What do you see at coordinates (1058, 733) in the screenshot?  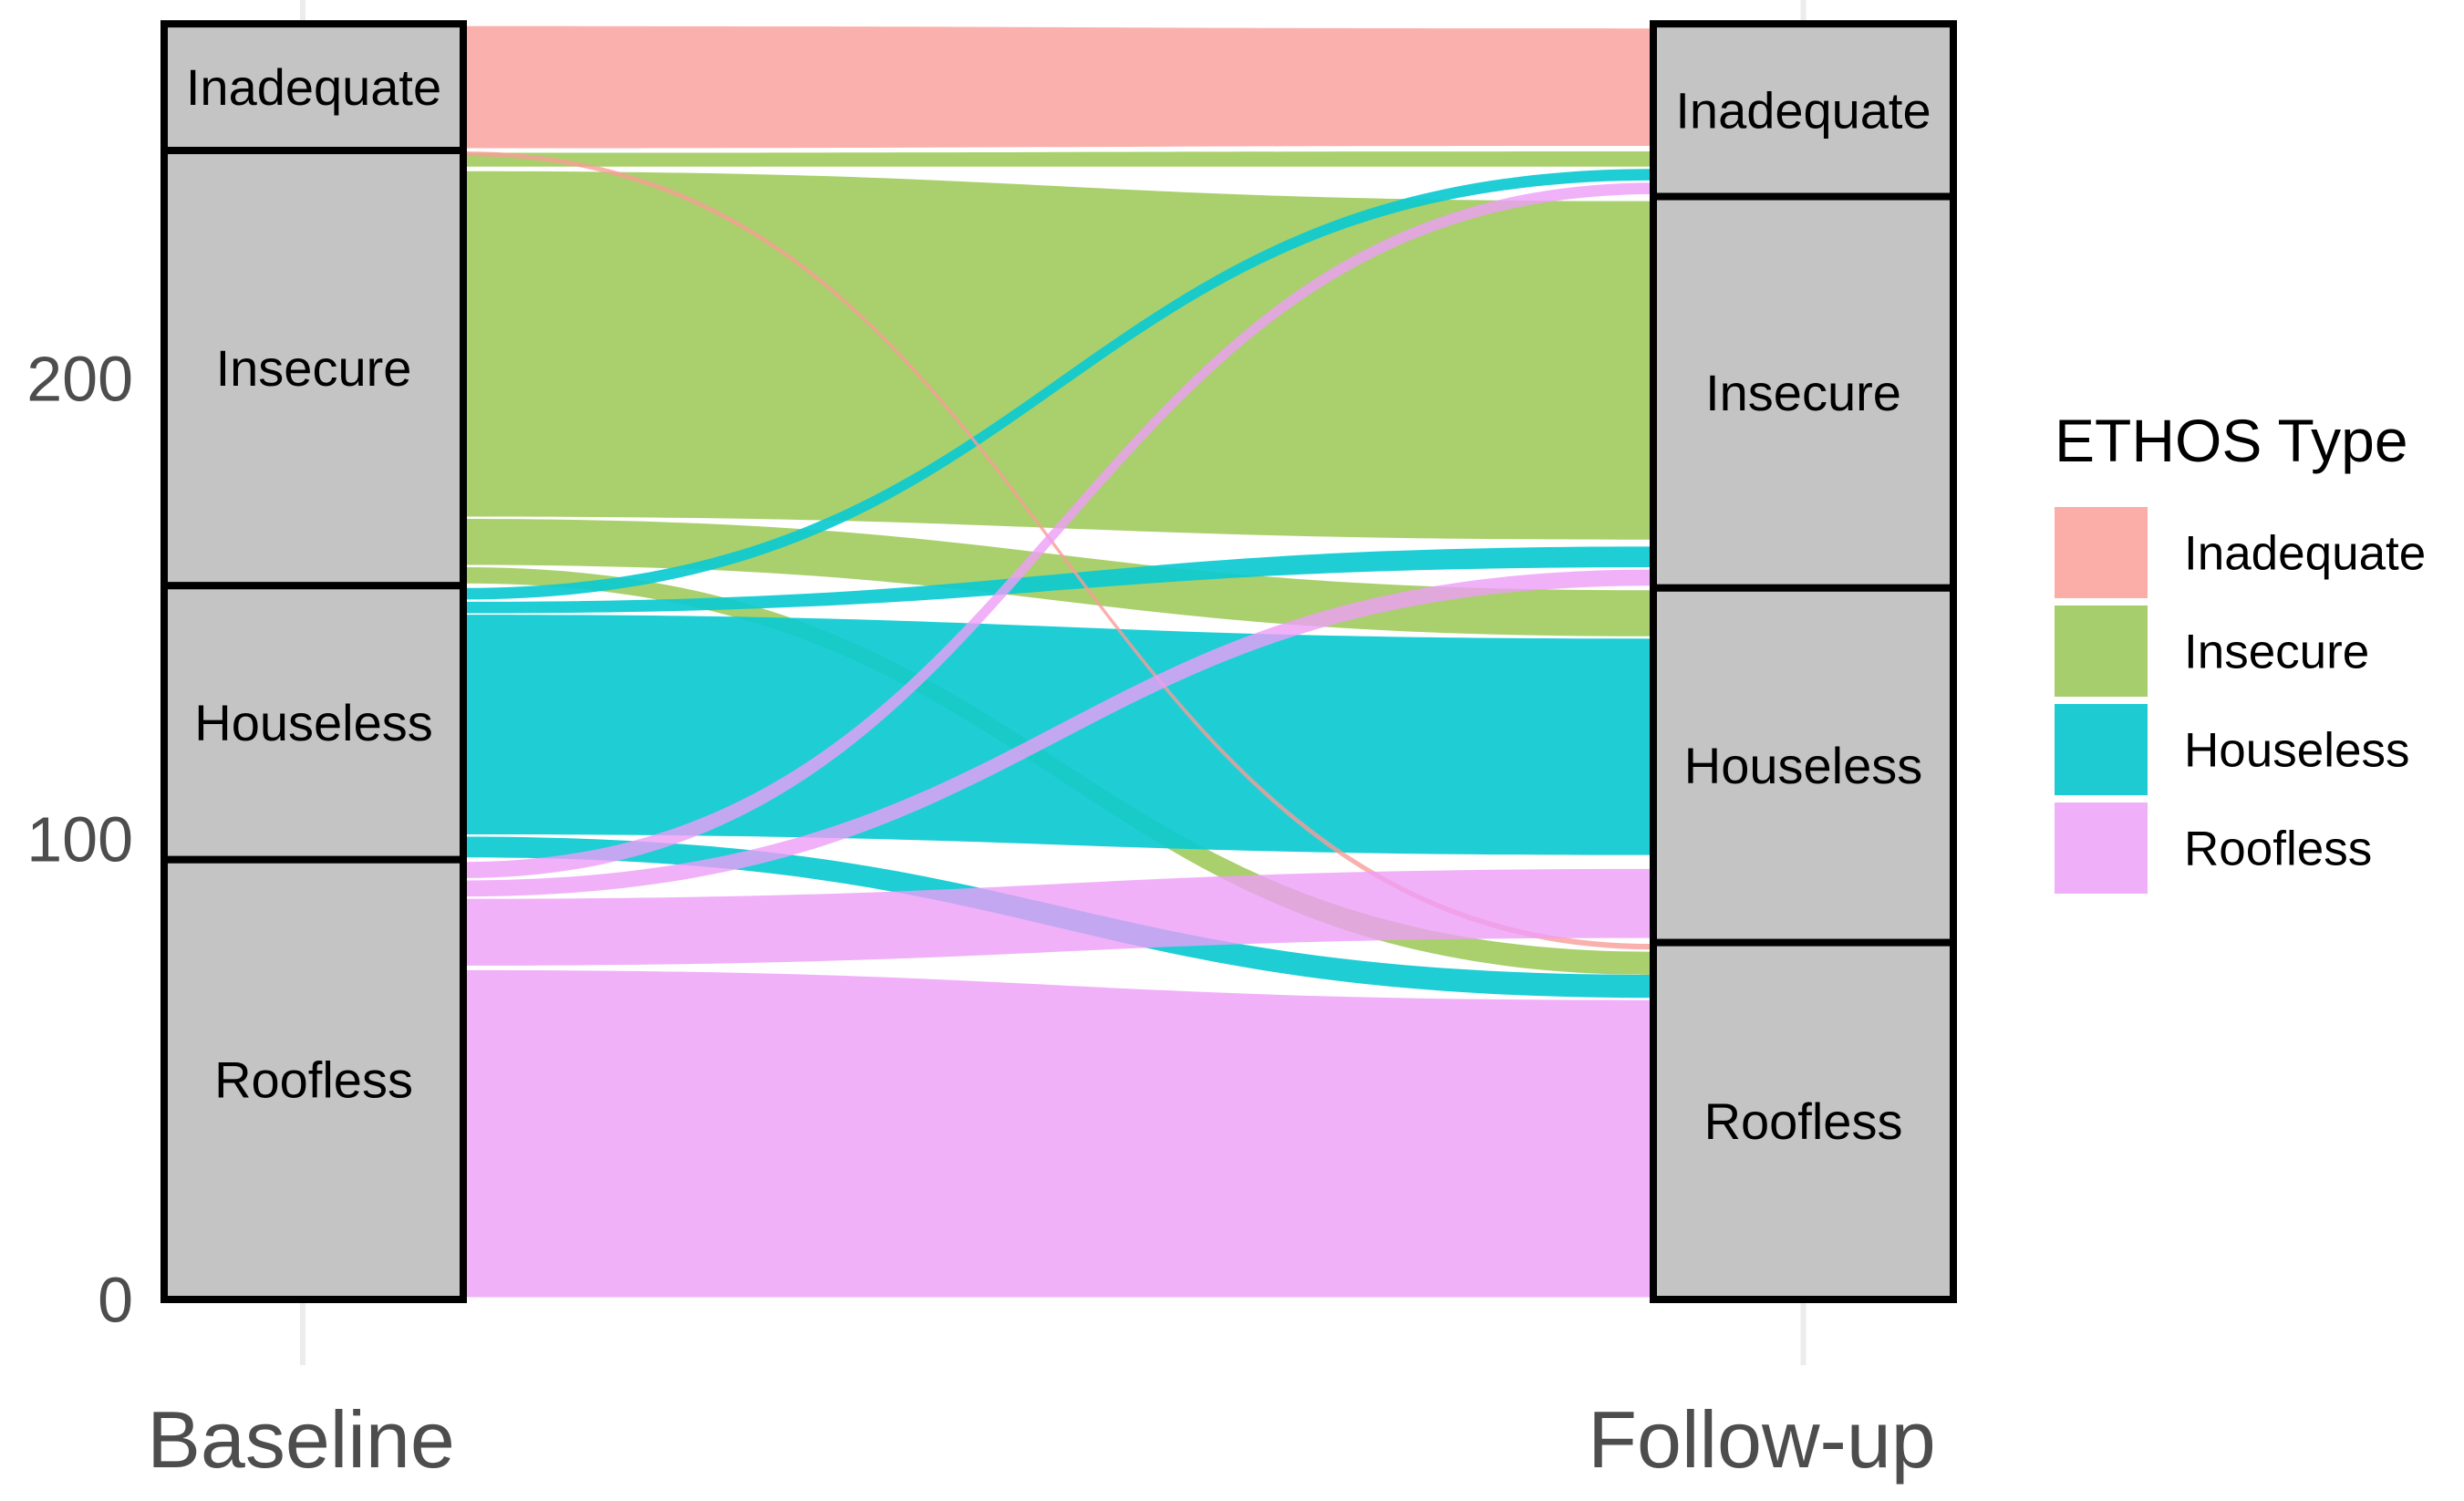 I see `flow-roofless-to-insecure` at bounding box center [1058, 733].